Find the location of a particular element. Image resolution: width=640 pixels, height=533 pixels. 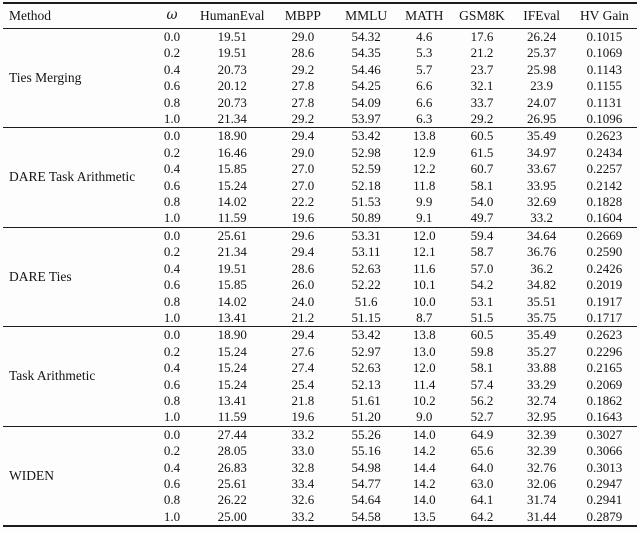

metric-value: 19.51 is located at coordinates (232, 53).